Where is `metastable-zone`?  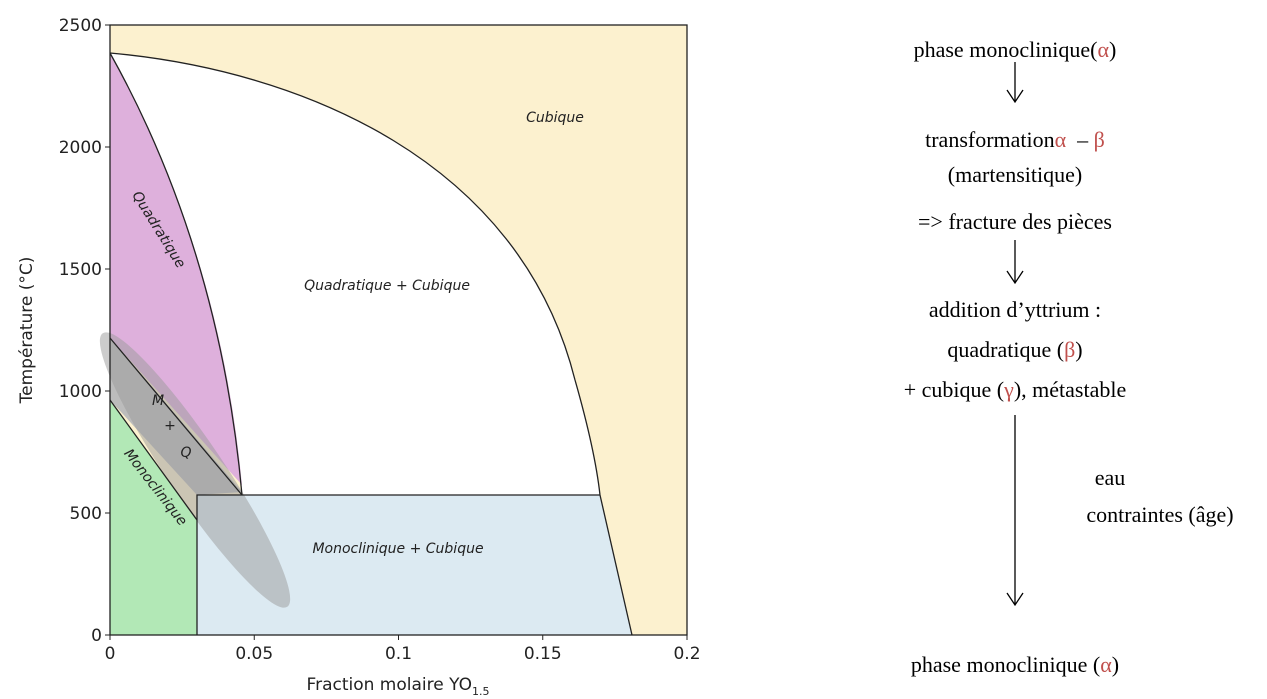
metastable-zone is located at coordinates (195, 470).